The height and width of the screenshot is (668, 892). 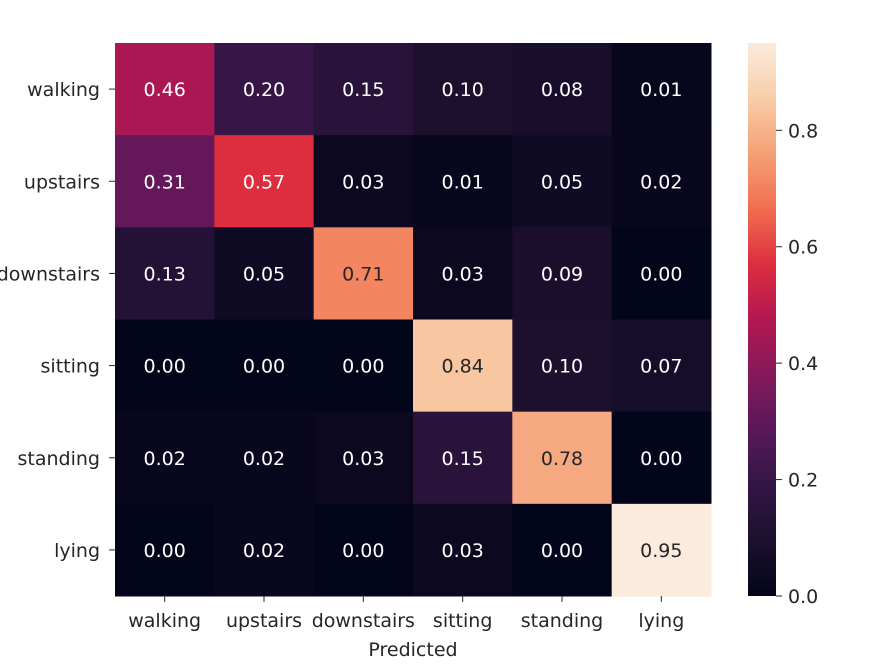 I want to click on cell-downstairs-standing, so click(x=562, y=273).